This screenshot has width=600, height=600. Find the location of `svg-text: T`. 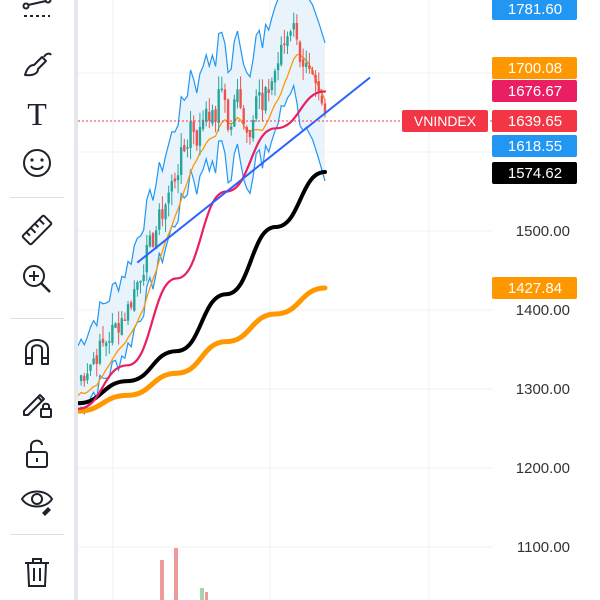

svg-text: T is located at coordinates (37, 113).